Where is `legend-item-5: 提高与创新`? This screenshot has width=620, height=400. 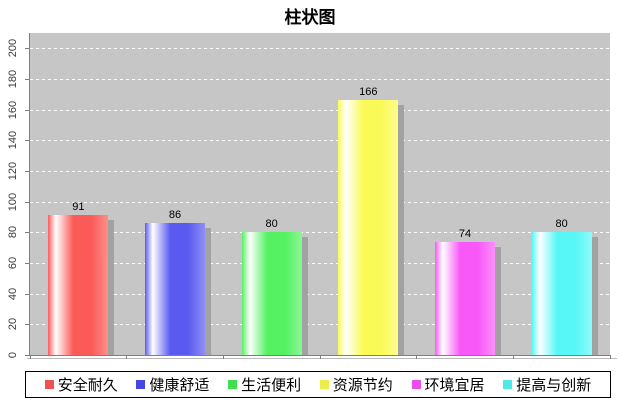 legend-item-5: 提高与创新 is located at coordinates (547, 384).